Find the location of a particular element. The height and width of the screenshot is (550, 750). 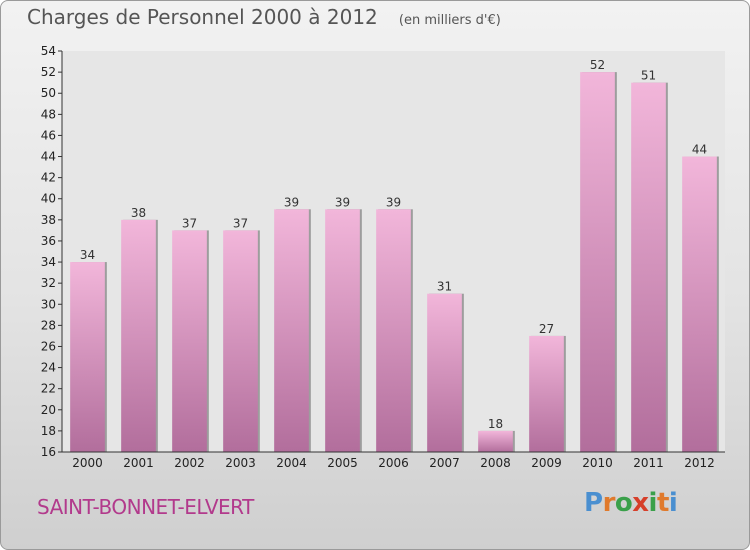

y-tick-label-48: 48 is located at coordinates (48, 114).